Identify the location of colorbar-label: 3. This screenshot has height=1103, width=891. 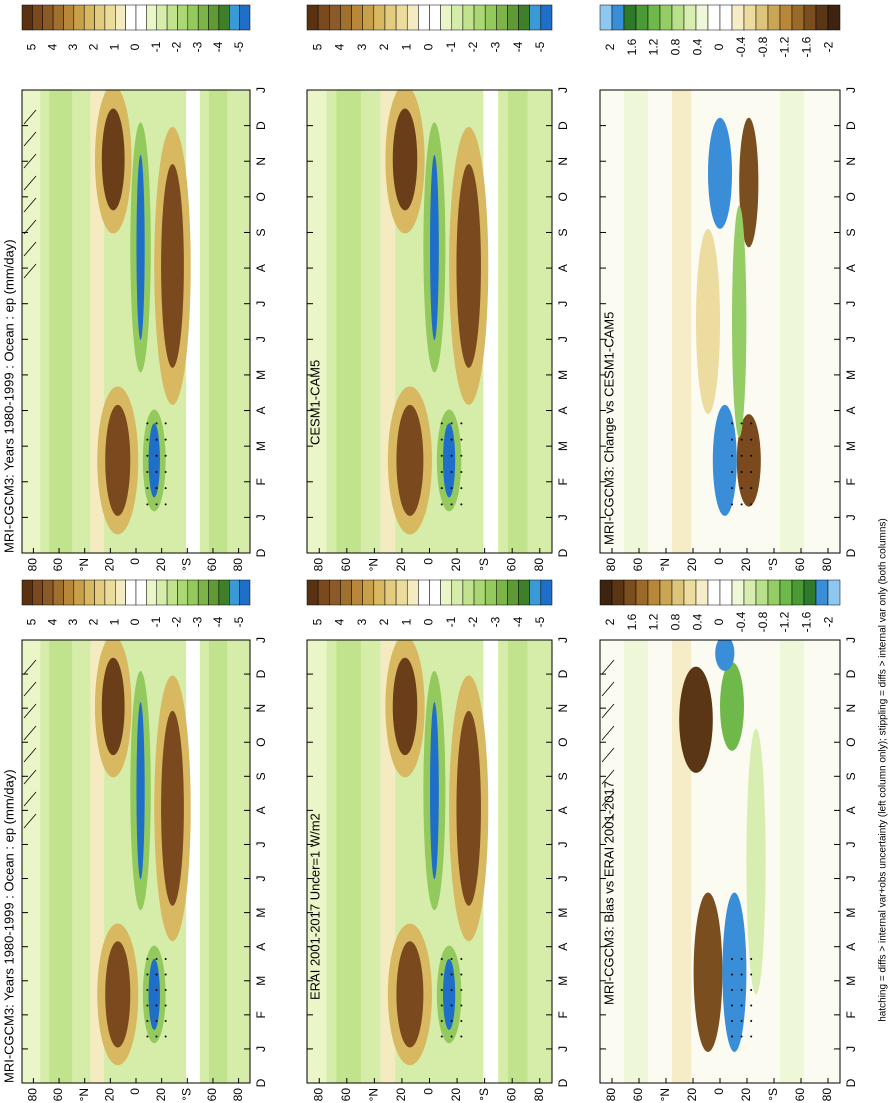
(73, 621).